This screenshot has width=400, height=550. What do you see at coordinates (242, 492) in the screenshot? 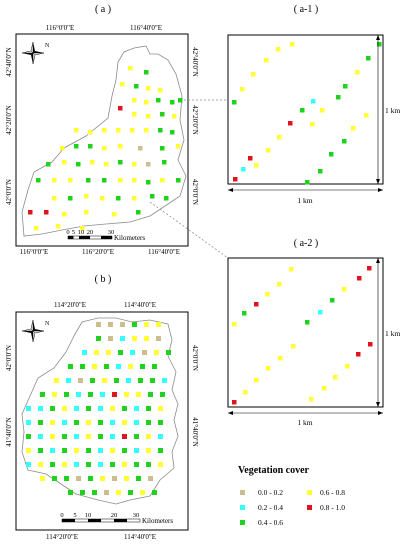
I see `legend-swatch-0-0.2` at bounding box center [242, 492].